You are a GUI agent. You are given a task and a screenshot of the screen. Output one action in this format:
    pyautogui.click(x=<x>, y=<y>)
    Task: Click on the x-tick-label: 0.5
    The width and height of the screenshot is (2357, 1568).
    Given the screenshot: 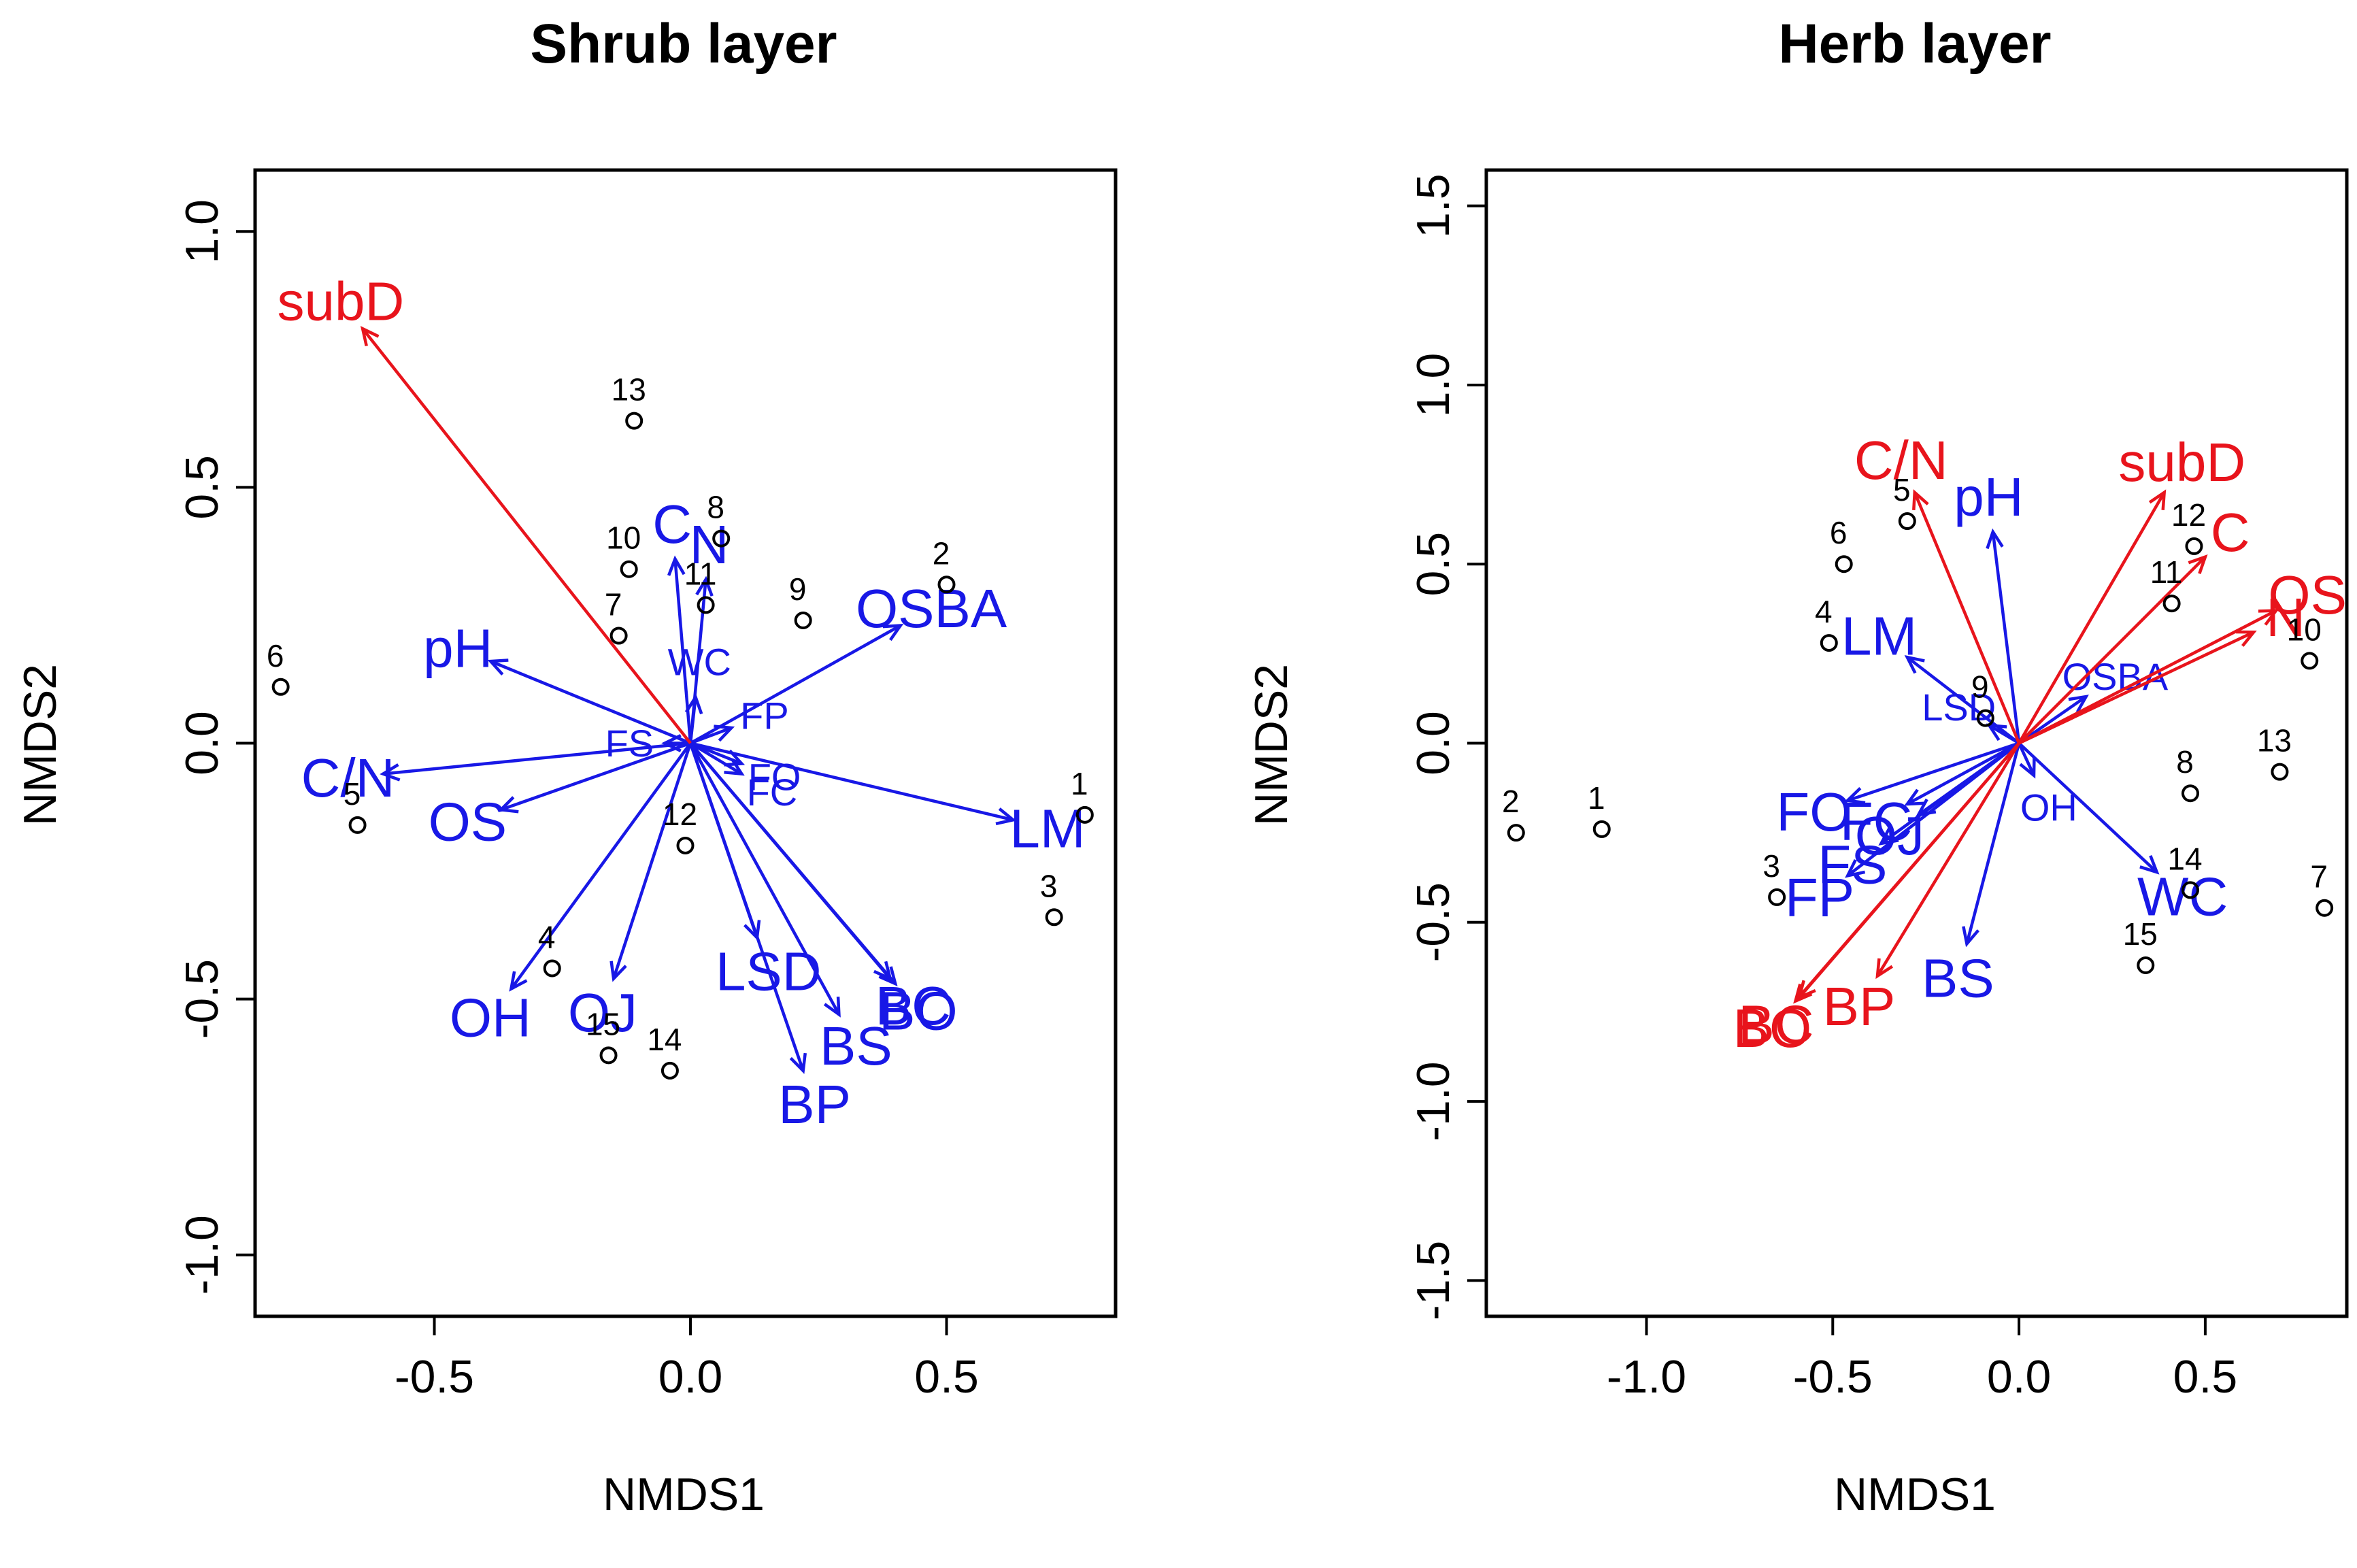 What is the action you would take?
    pyautogui.click(x=946, y=1377)
    